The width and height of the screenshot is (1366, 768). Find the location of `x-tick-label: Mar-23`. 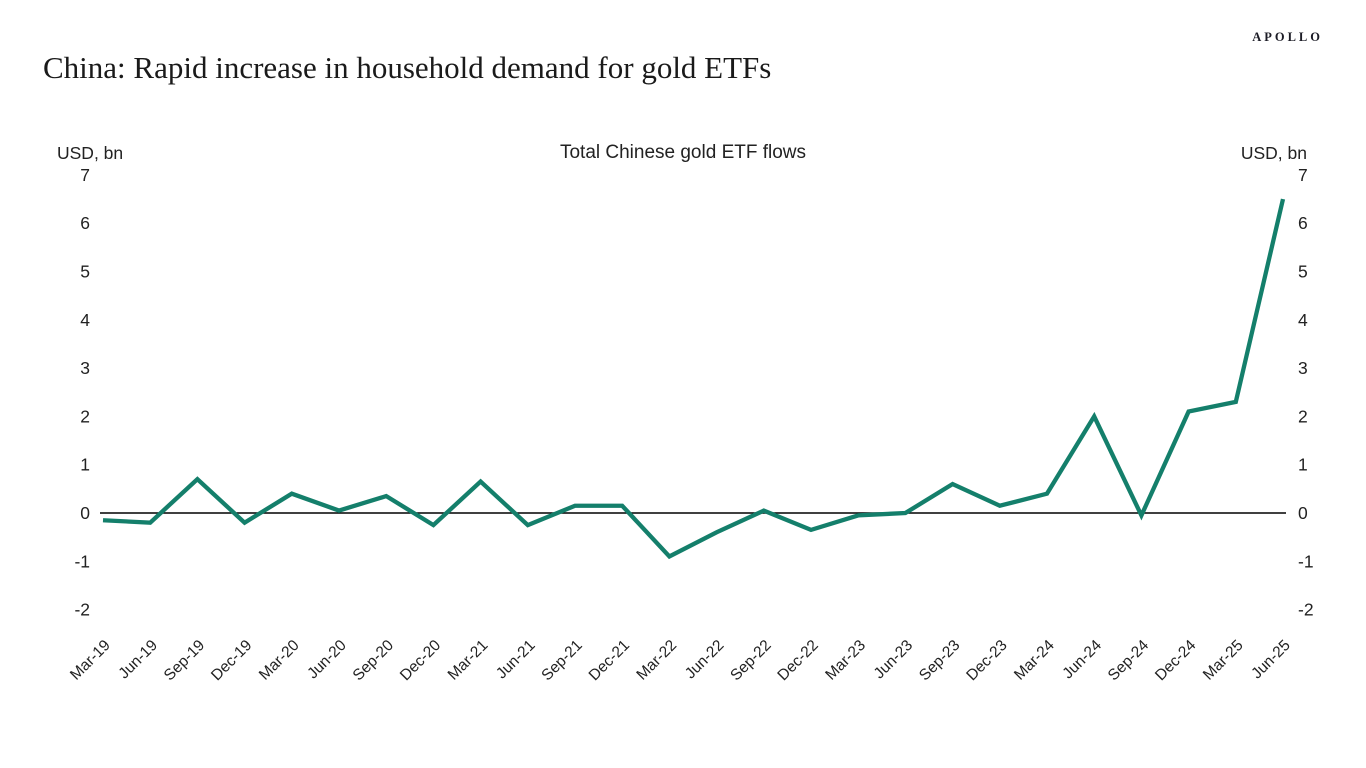

x-tick-label: Mar-23 is located at coordinates (845, 660).